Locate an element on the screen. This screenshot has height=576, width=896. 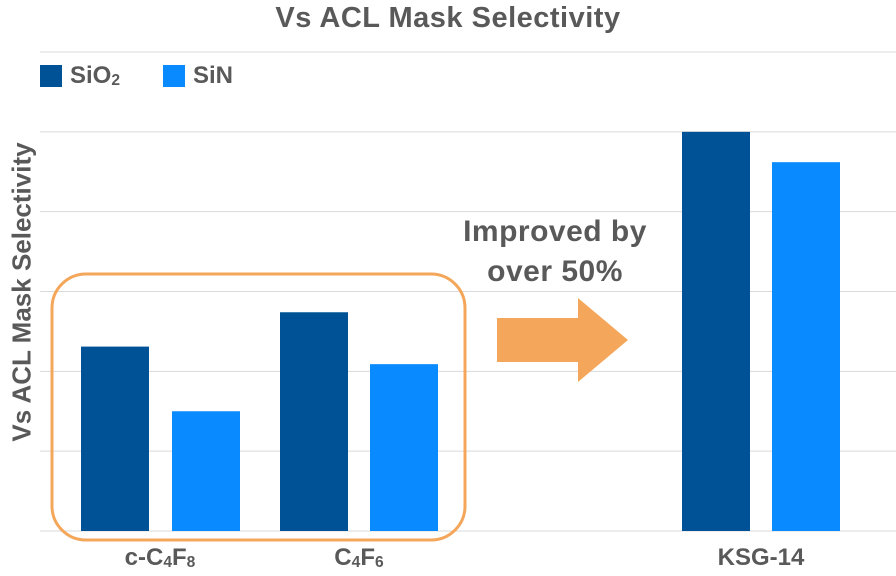
chart-title: Vs ACL Mask Selectivity is located at coordinates (448, 18).